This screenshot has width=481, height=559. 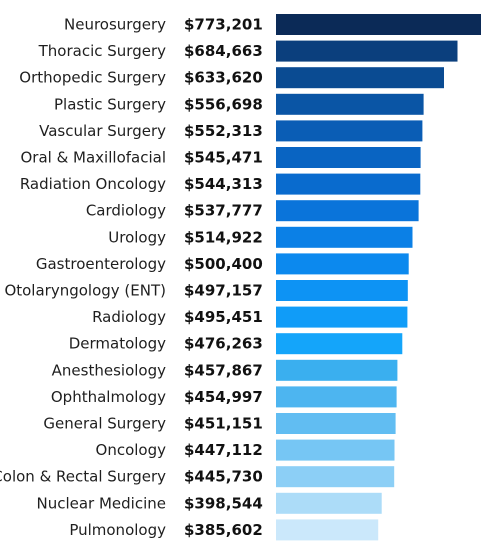 What do you see at coordinates (101, 503) in the screenshot?
I see `category-label: Nuclear Medicine` at bounding box center [101, 503].